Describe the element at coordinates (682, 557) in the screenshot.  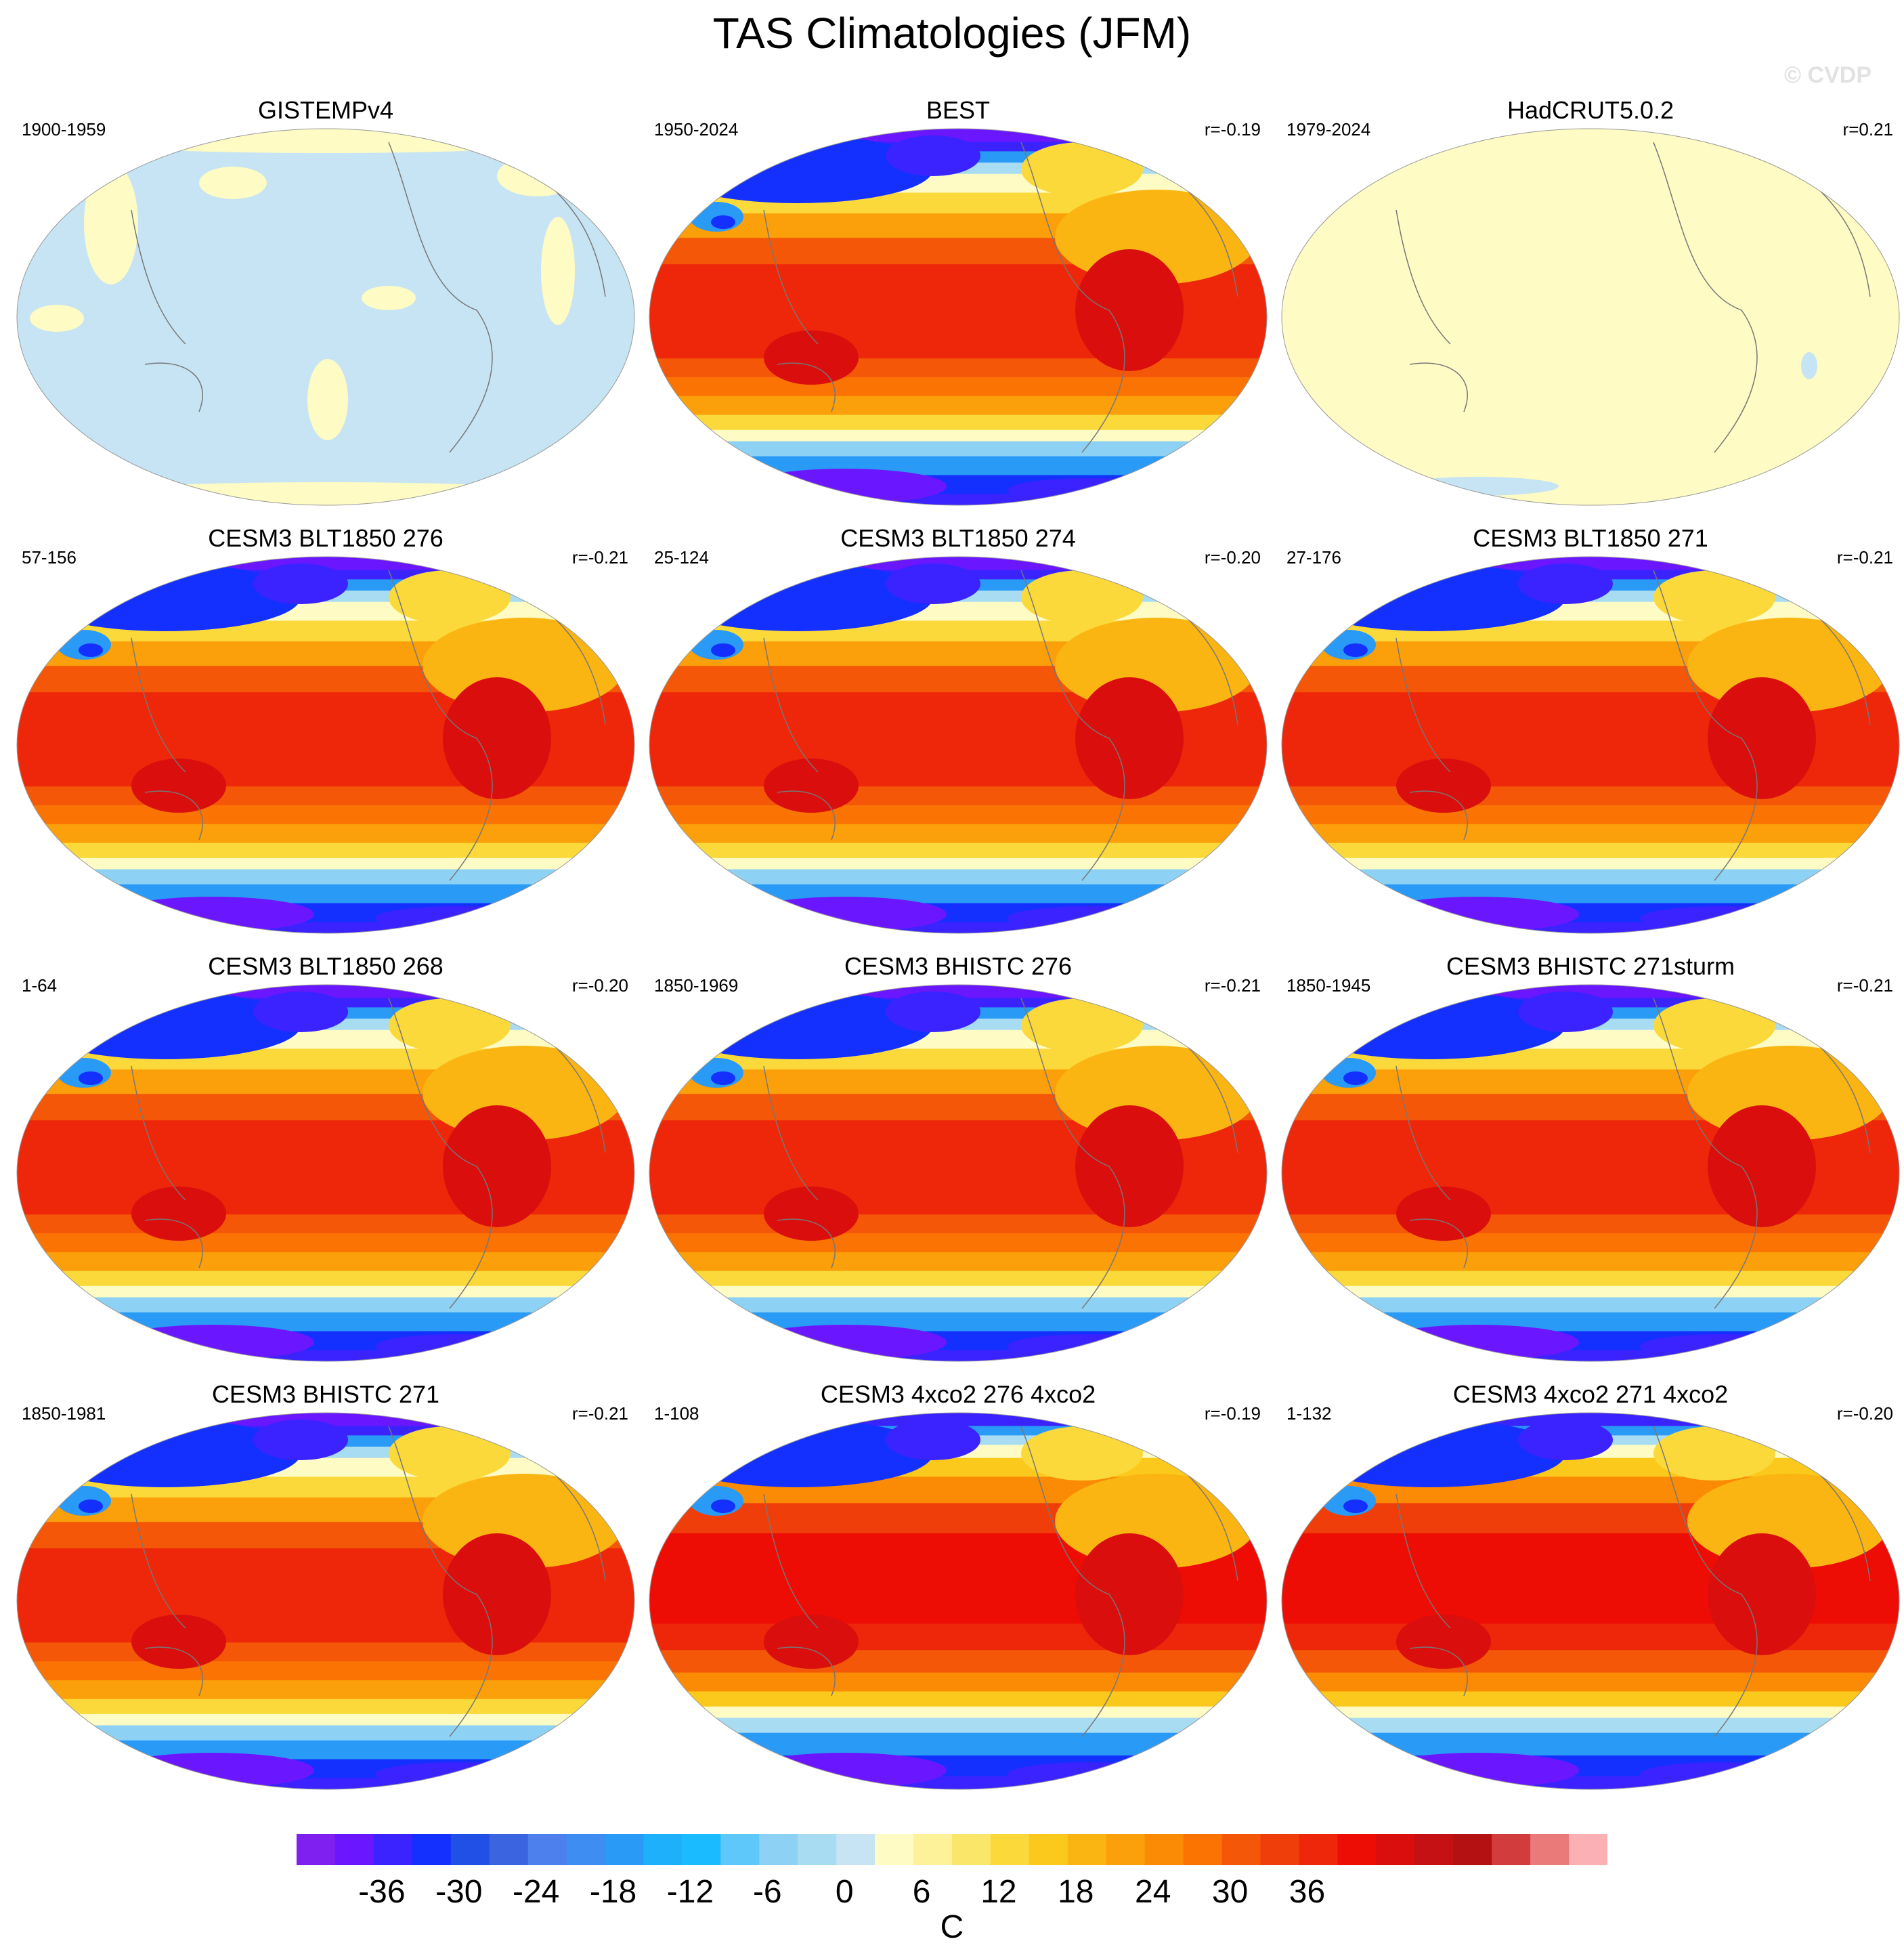
I see `panel-years: 25-124` at that location.